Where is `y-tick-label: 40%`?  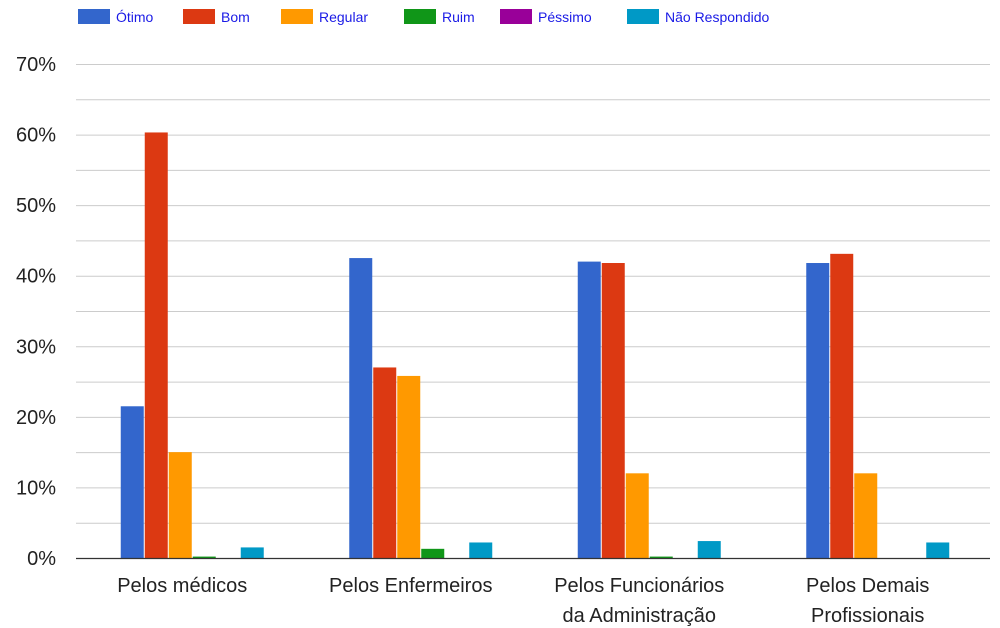
y-tick-label: 40% is located at coordinates (36, 277).